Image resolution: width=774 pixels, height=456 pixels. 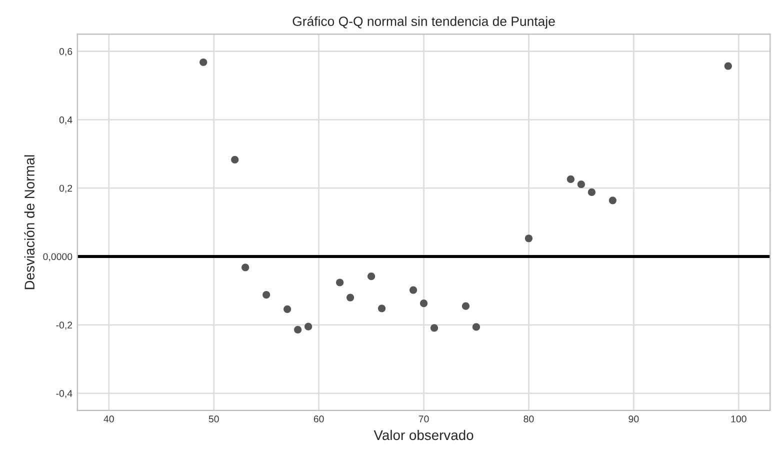 What do you see at coordinates (64, 394) in the screenshot?
I see `y-tick-label: -0,4` at bounding box center [64, 394].